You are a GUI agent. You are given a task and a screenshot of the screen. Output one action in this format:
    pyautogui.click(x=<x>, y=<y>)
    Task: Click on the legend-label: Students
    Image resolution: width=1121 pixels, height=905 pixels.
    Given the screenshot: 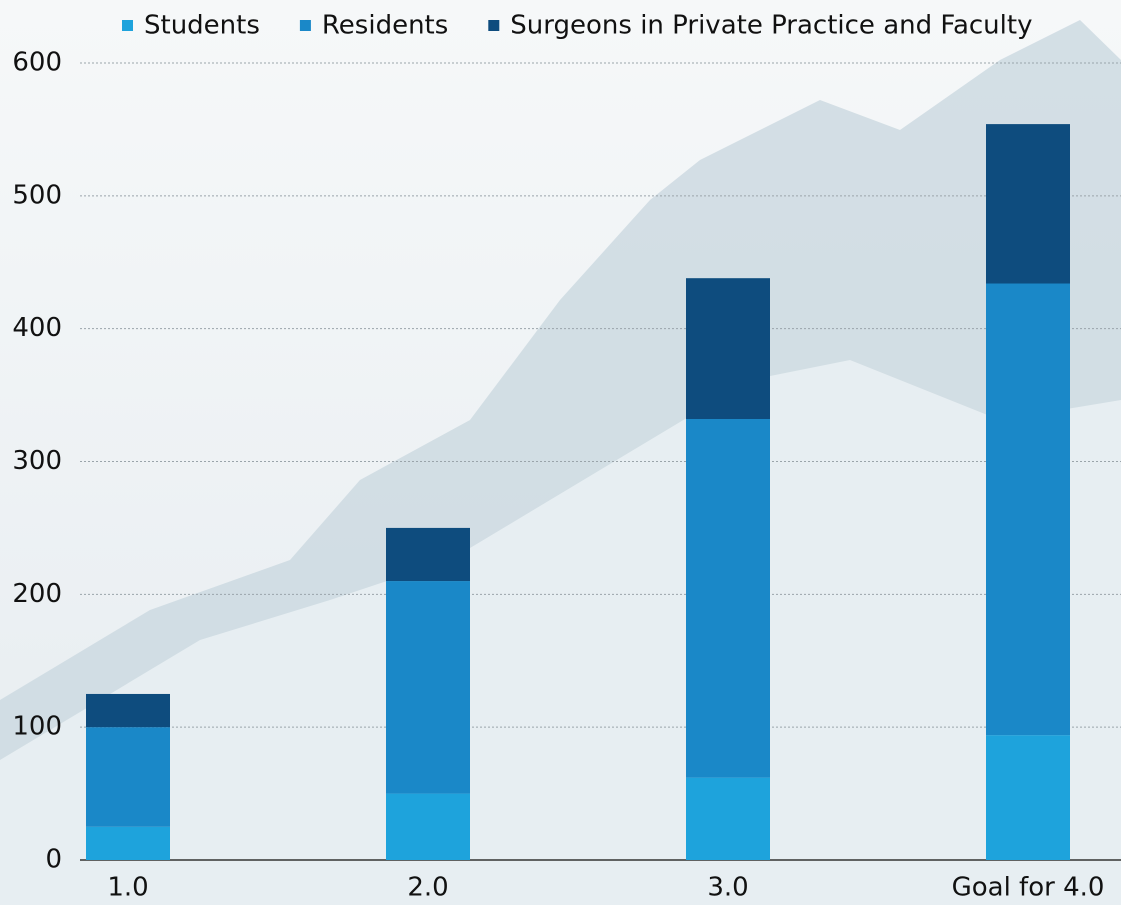 What is the action you would take?
    pyautogui.click(x=202, y=26)
    